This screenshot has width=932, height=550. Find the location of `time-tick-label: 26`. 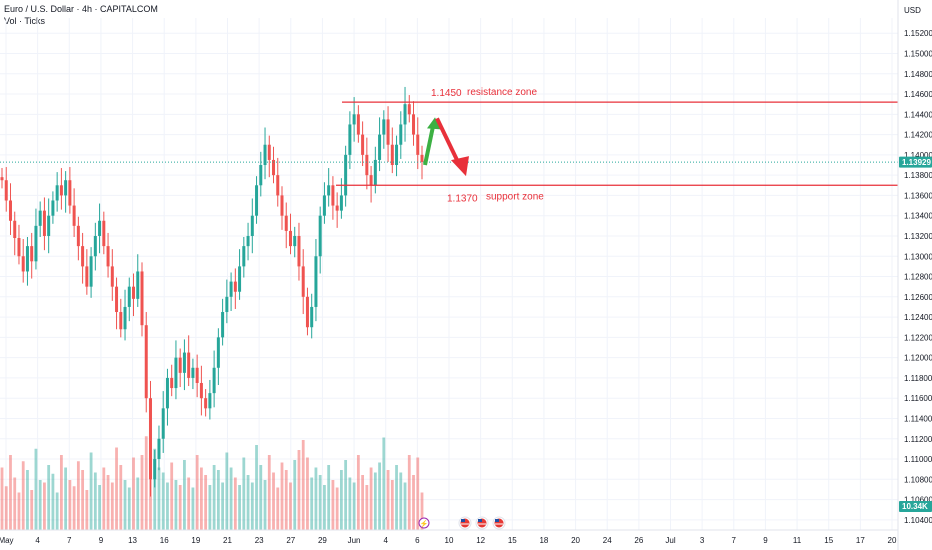

time-tick-label: 26 is located at coordinates (638, 540).